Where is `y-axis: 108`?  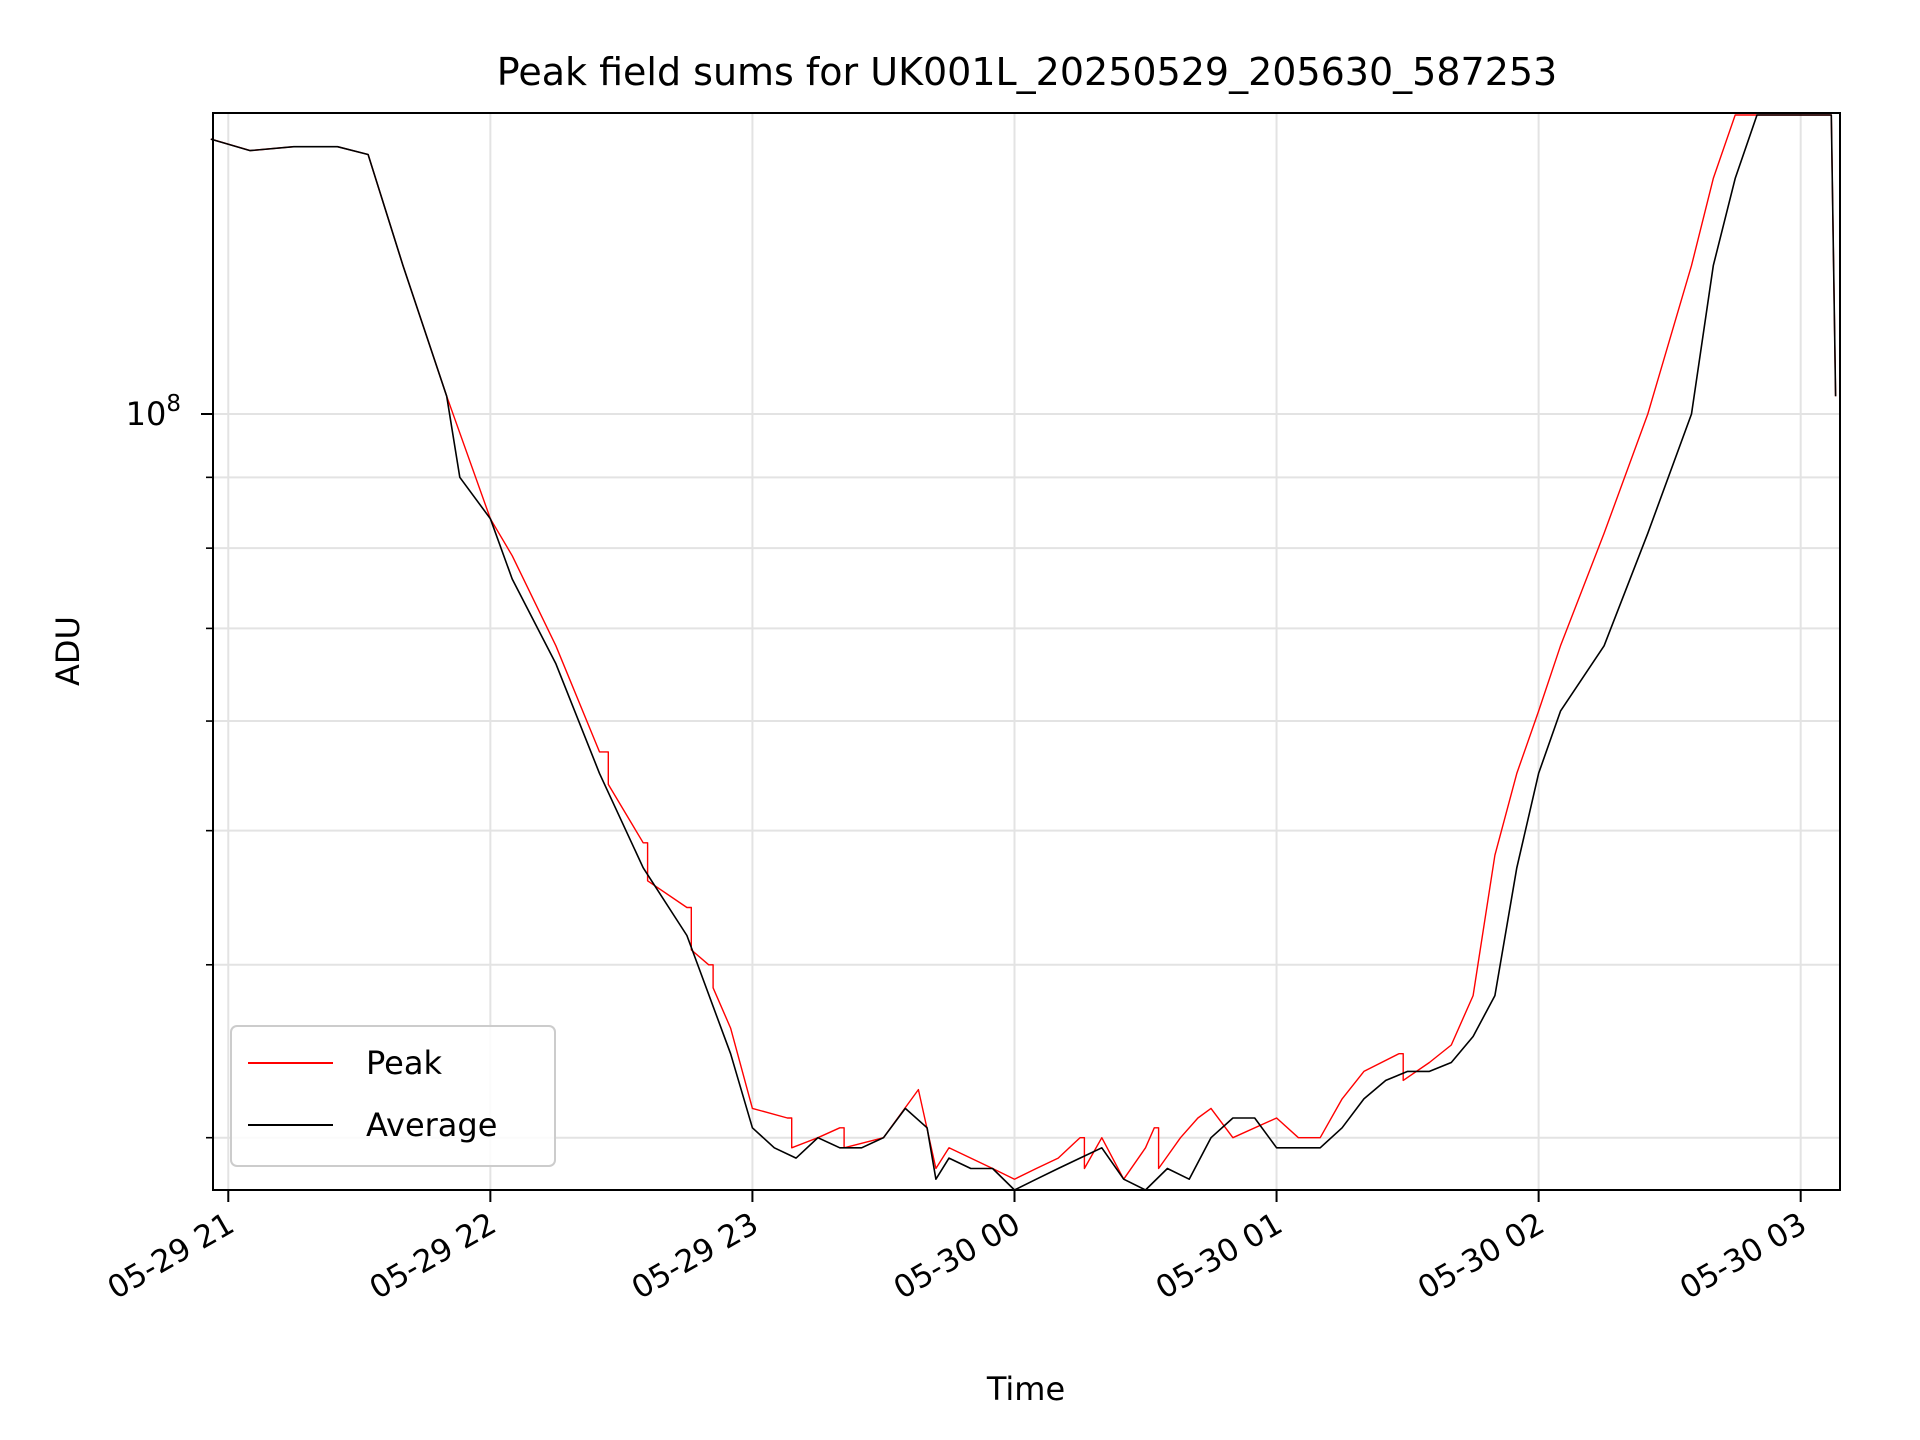 y-axis: 108 is located at coordinates (169, 765).